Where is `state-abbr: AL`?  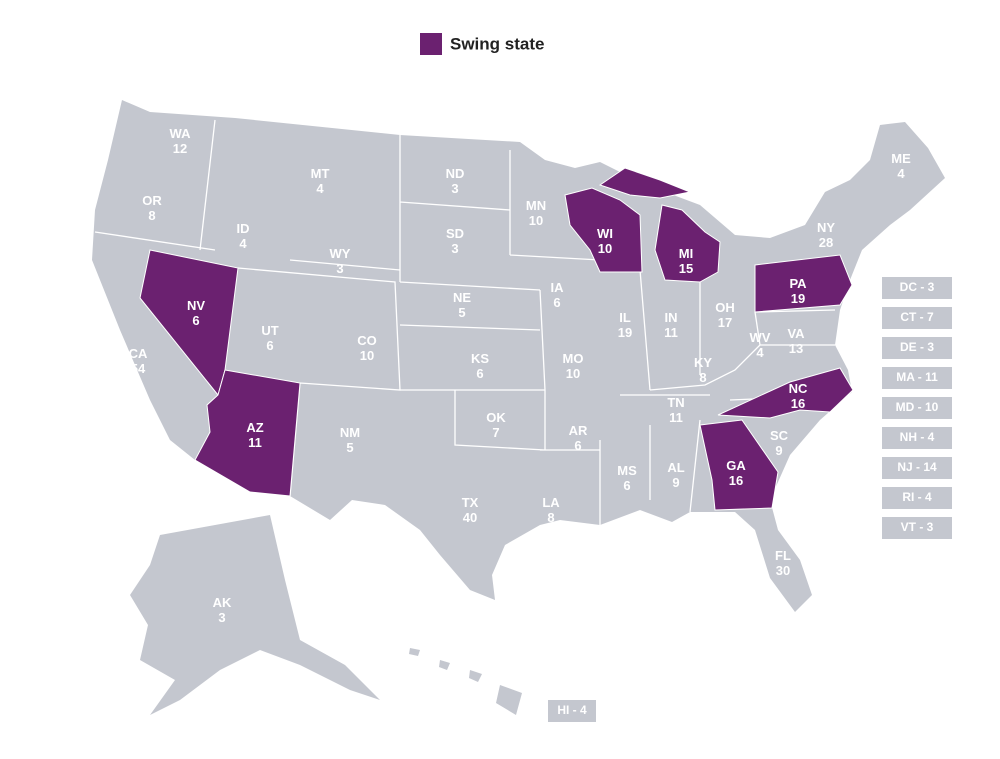
state-abbr: AL is located at coordinates (675, 467).